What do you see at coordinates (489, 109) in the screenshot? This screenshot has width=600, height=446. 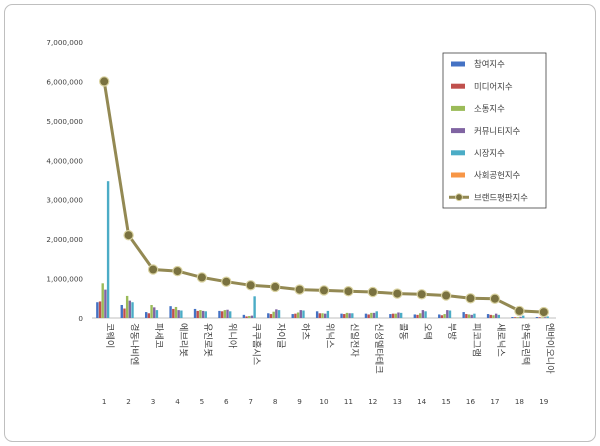 I see `legend-label: 소통지수` at bounding box center [489, 109].